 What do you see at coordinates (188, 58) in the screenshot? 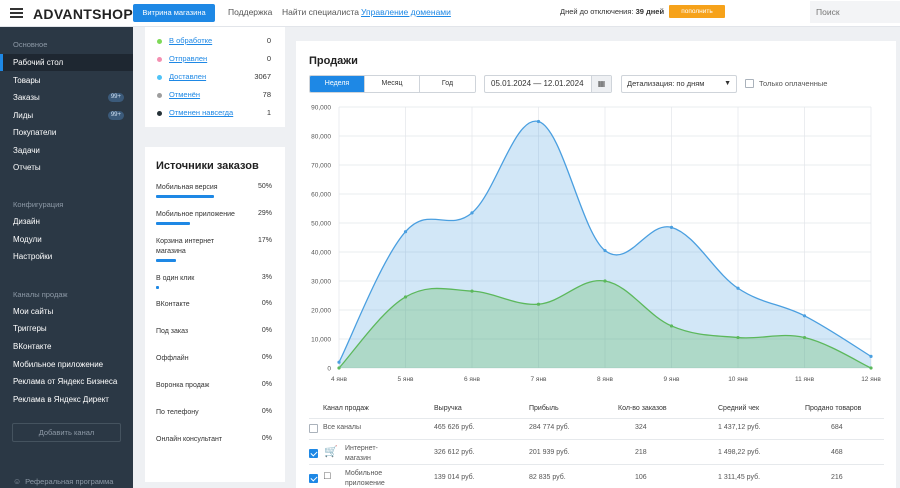
I see `status-link: Отправлен` at bounding box center [188, 58].